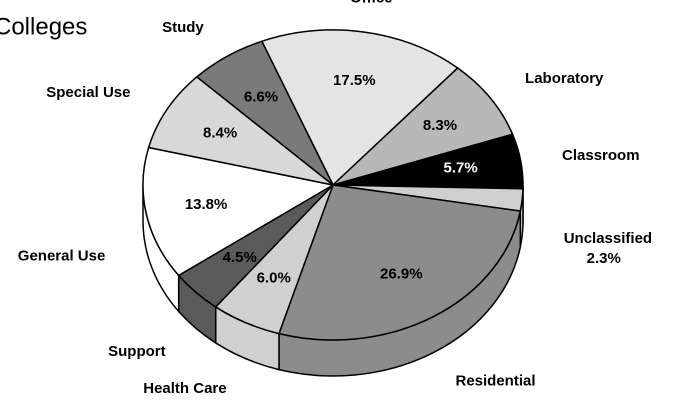  I want to click on category-label: Classroom, so click(601, 155).